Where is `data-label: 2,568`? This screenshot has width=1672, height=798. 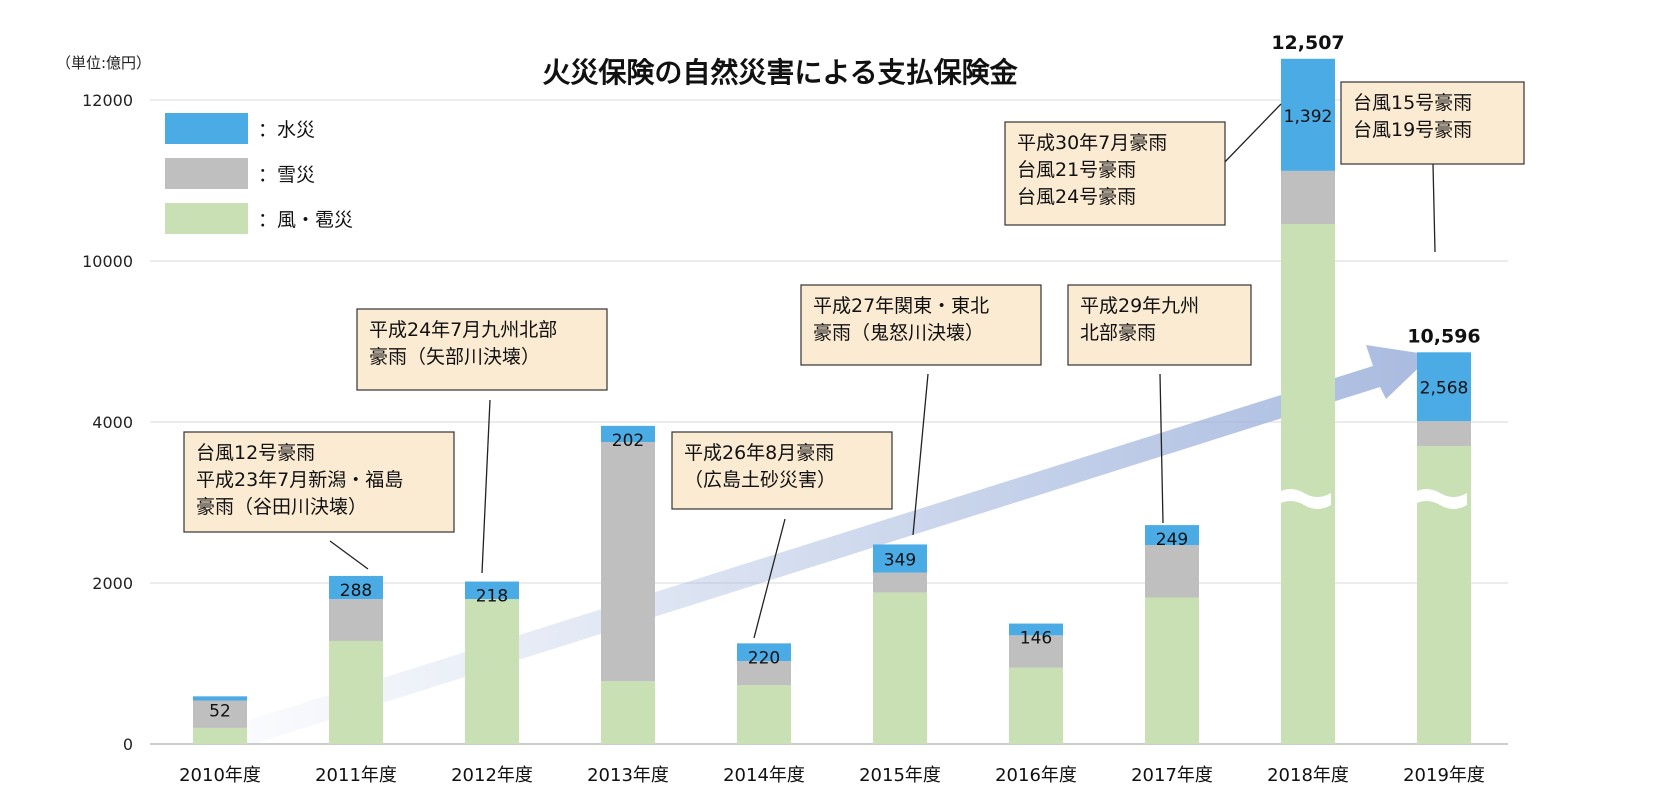
data-label: 2,568 is located at coordinates (1444, 389).